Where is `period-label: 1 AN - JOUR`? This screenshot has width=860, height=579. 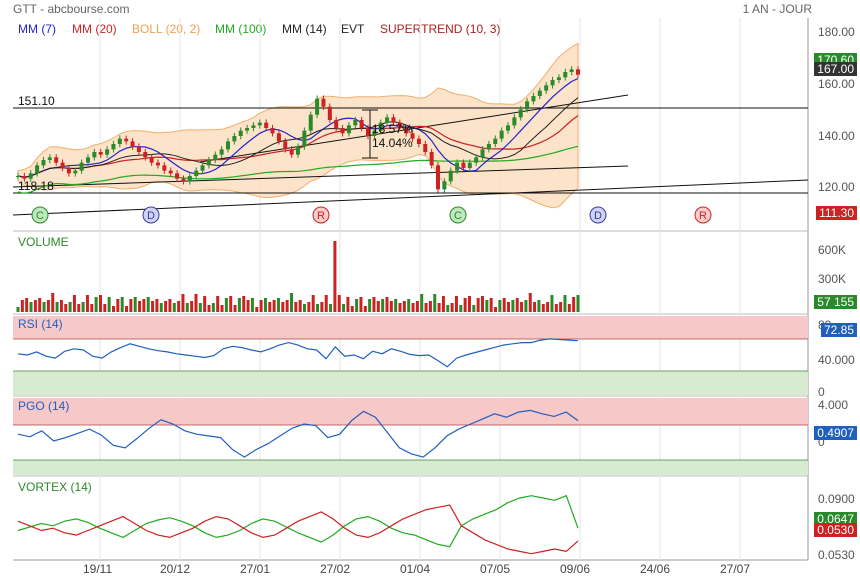
period-label: 1 AN - JOUR is located at coordinates (777, 9).